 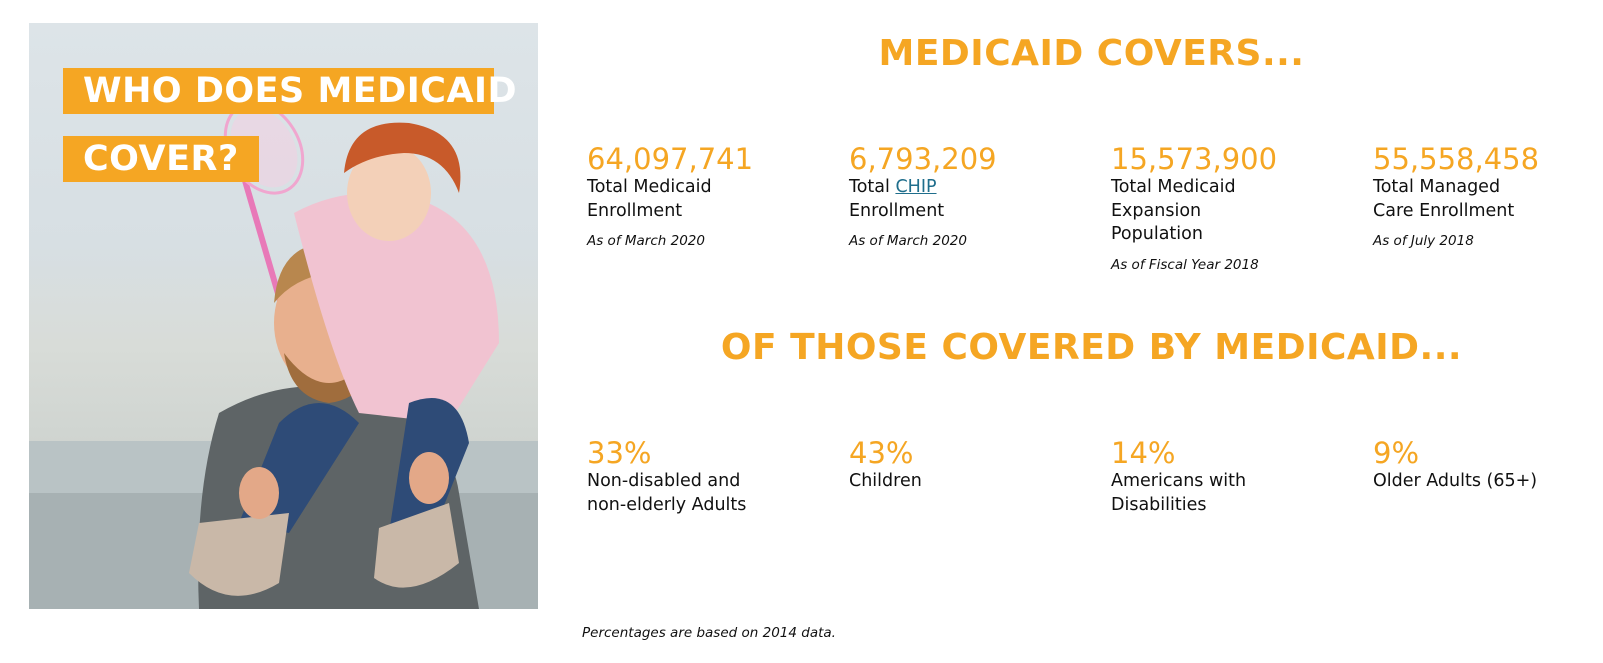 What do you see at coordinates (1423, 241) in the screenshot?
I see `stat-date: As of July 2018` at bounding box center [1423, 241].